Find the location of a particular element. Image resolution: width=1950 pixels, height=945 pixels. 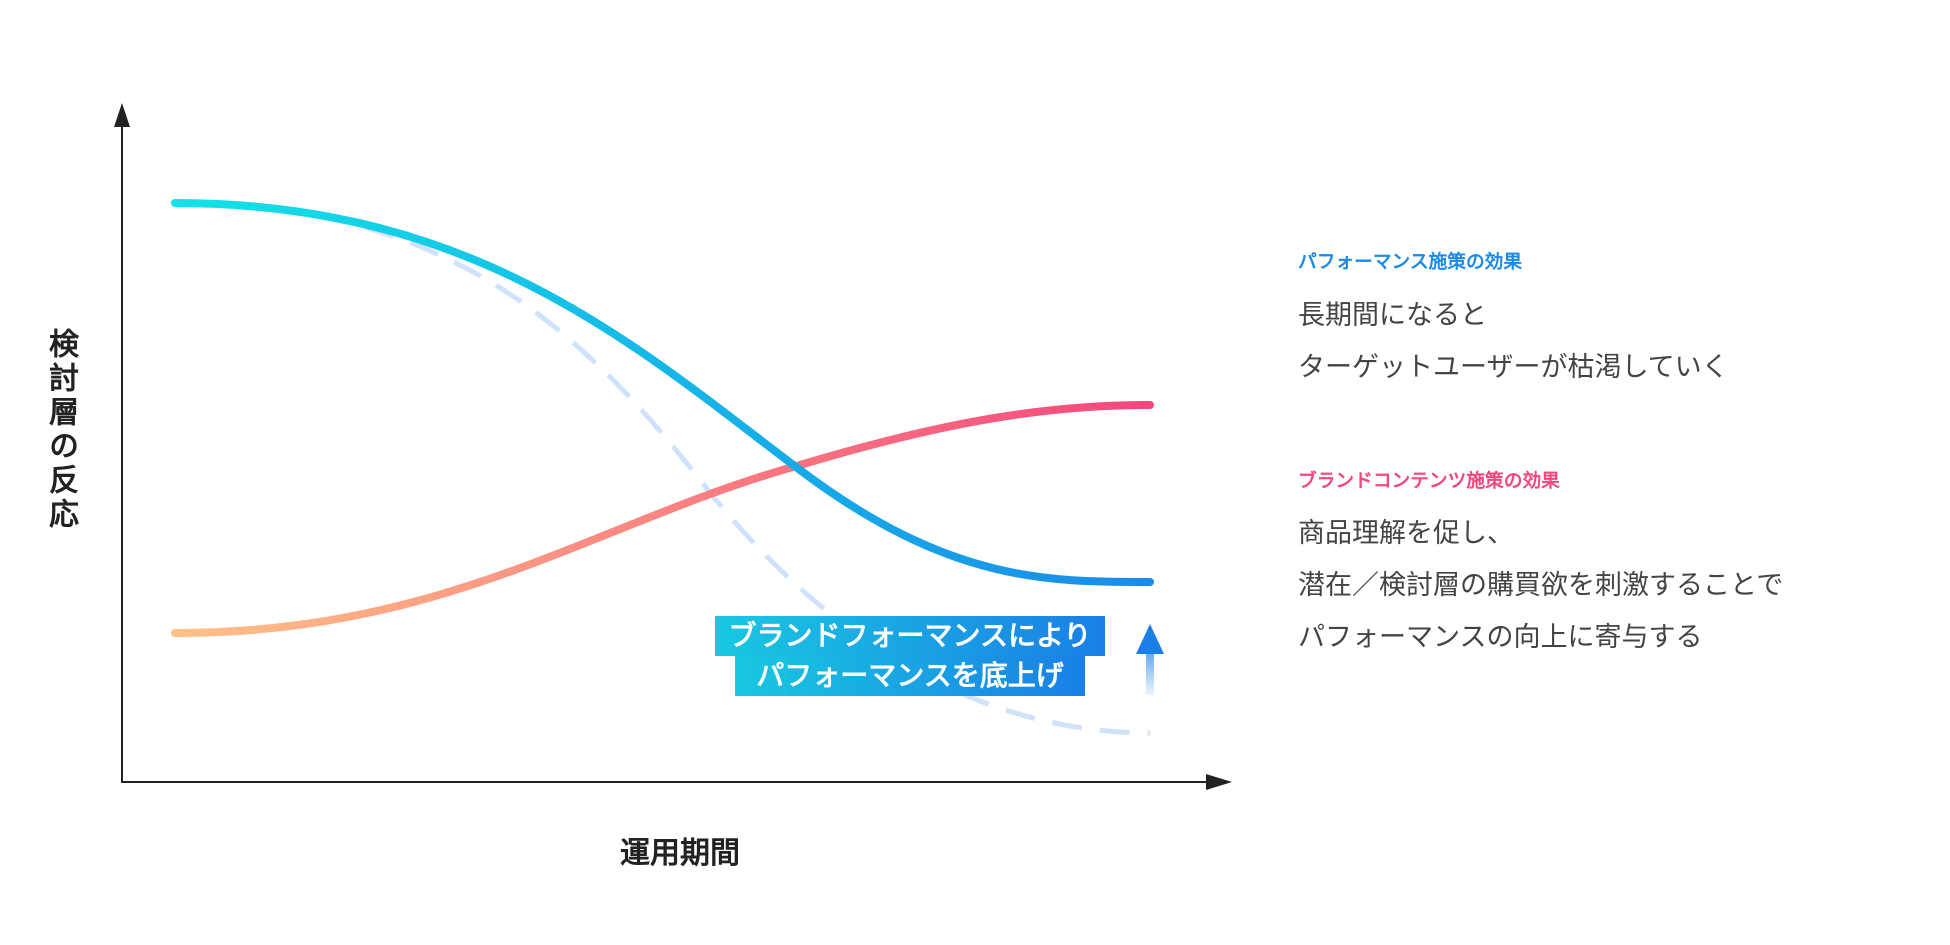

brand-desc-line: パフォーマンスの向上に寄与する is located at coordinates (1500, 637).